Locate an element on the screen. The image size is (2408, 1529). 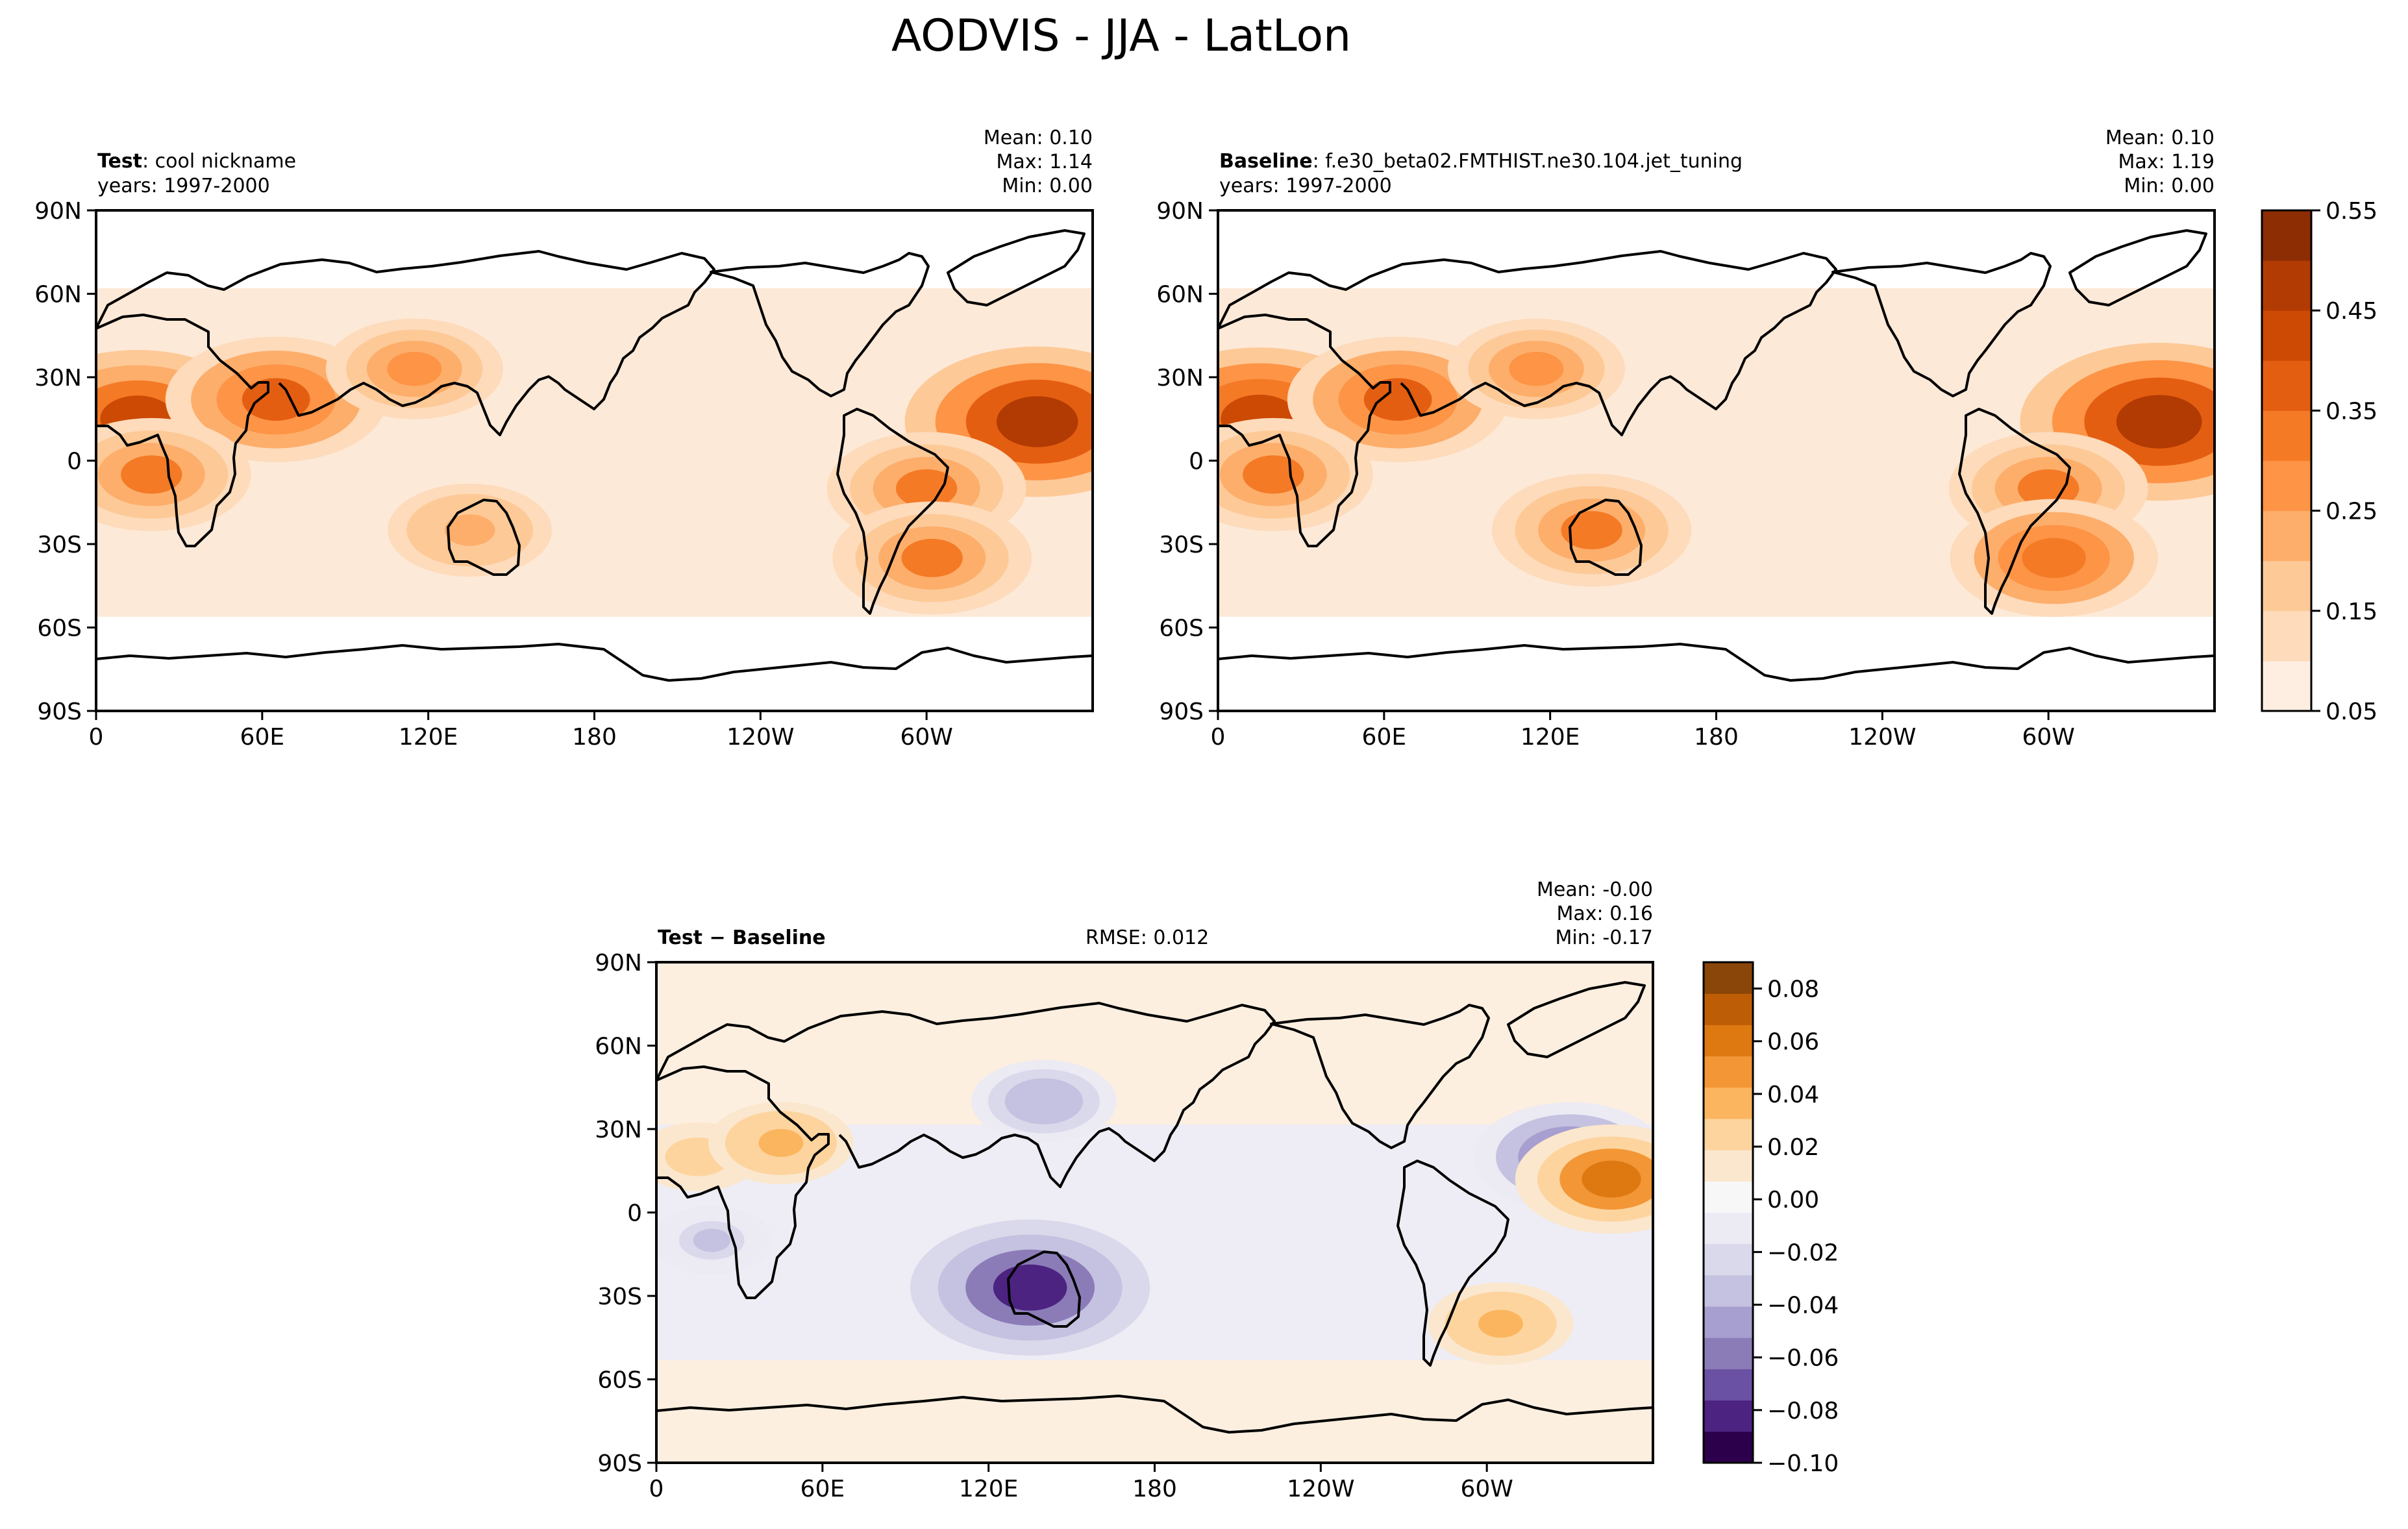
panel-diff-coastlines is located at coordinates (1154, 1207).